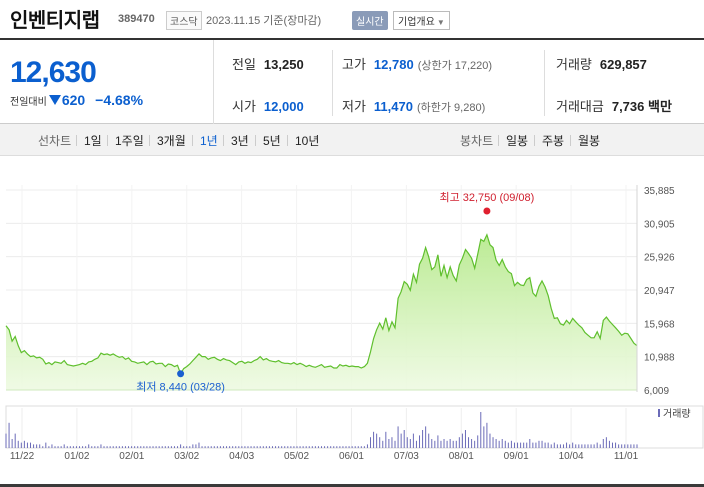 This screenshot has width=704, height=487. I want to click on period-10y: 10년, so click(307, 141).